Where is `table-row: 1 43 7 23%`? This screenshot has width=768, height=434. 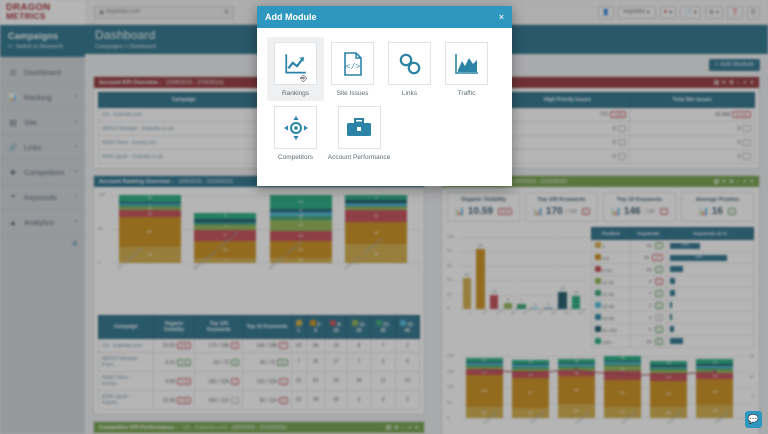
table-row: 1 43 7 23% is located at coordinates (672, 245).